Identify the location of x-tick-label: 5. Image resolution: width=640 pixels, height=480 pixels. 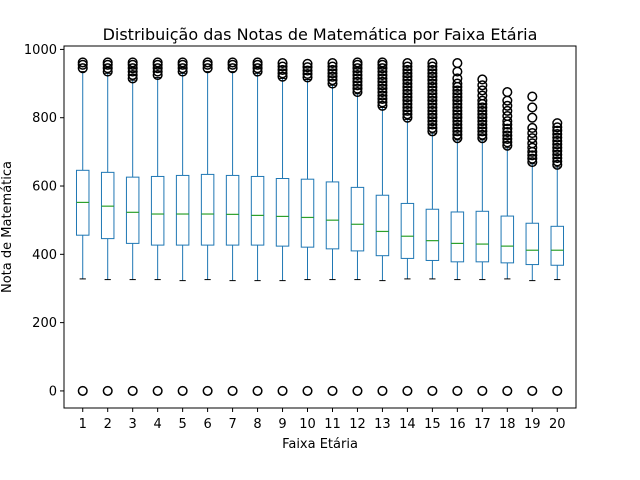
(182, 424).